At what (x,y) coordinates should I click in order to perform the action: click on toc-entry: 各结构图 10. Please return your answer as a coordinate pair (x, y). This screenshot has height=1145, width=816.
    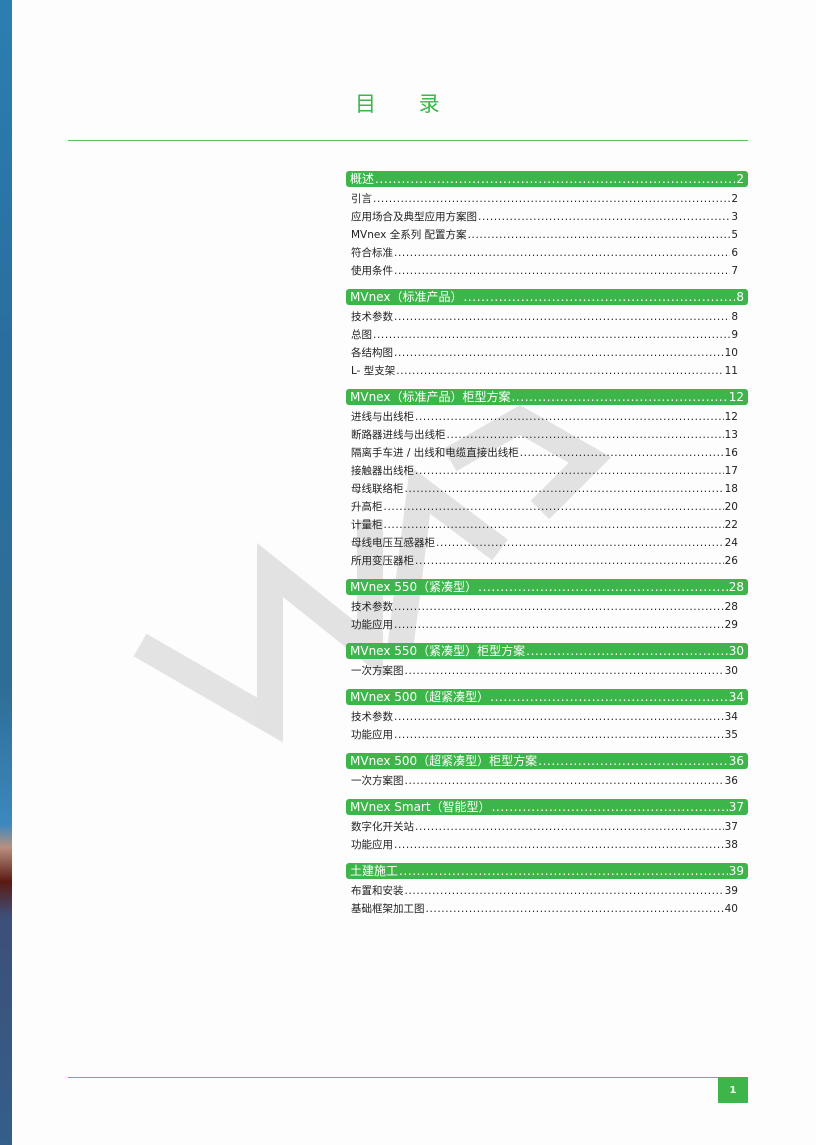
    Looking at the image, I should click on (547, 353).